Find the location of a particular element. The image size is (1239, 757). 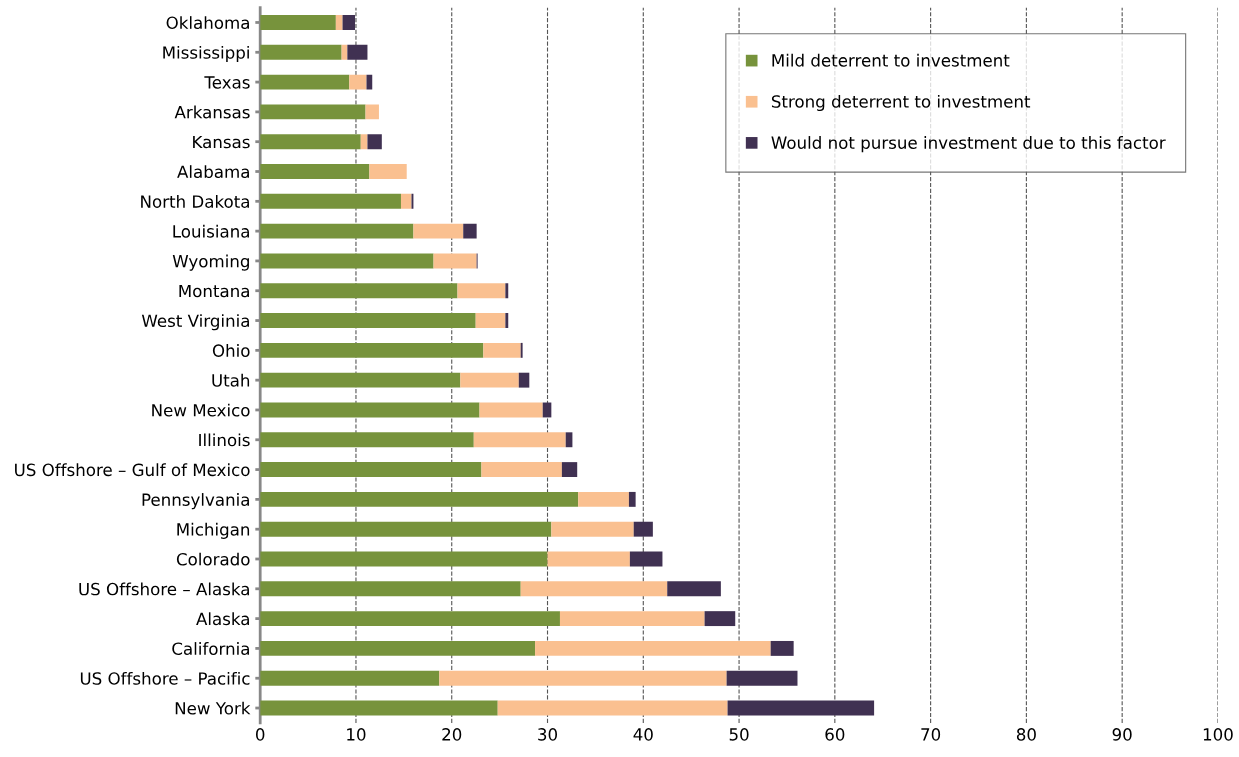

y-tick-label: Mississippi is located at coordinates (206, 54).